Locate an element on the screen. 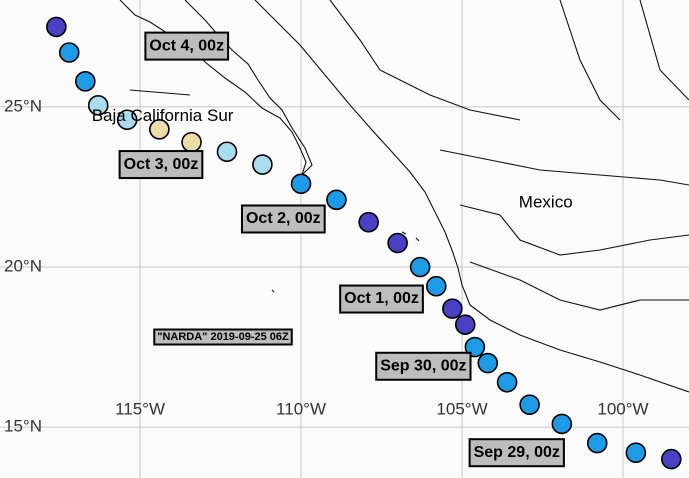 This screenshot has height=478, width=689. time-label: Oct 1, 00z is located at coordinates (381, 299).